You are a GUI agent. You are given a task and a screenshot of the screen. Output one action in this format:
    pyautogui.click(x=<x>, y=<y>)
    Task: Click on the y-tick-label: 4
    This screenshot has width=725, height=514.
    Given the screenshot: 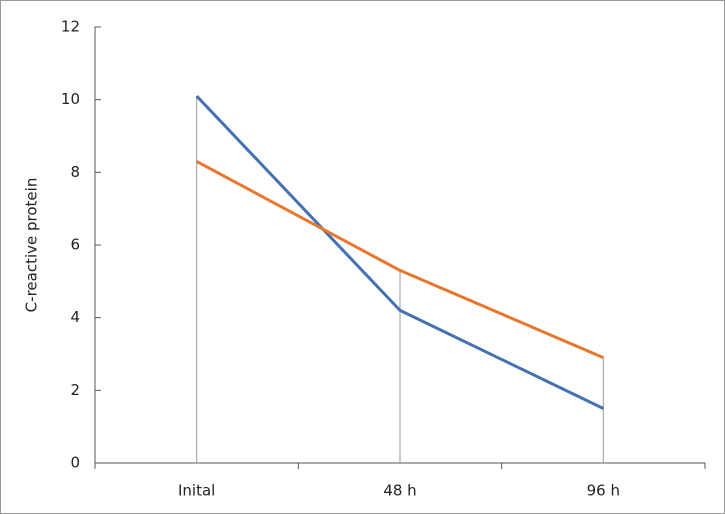 What is the action you would take?
    pyautogui.click(x=75, y=317)
    